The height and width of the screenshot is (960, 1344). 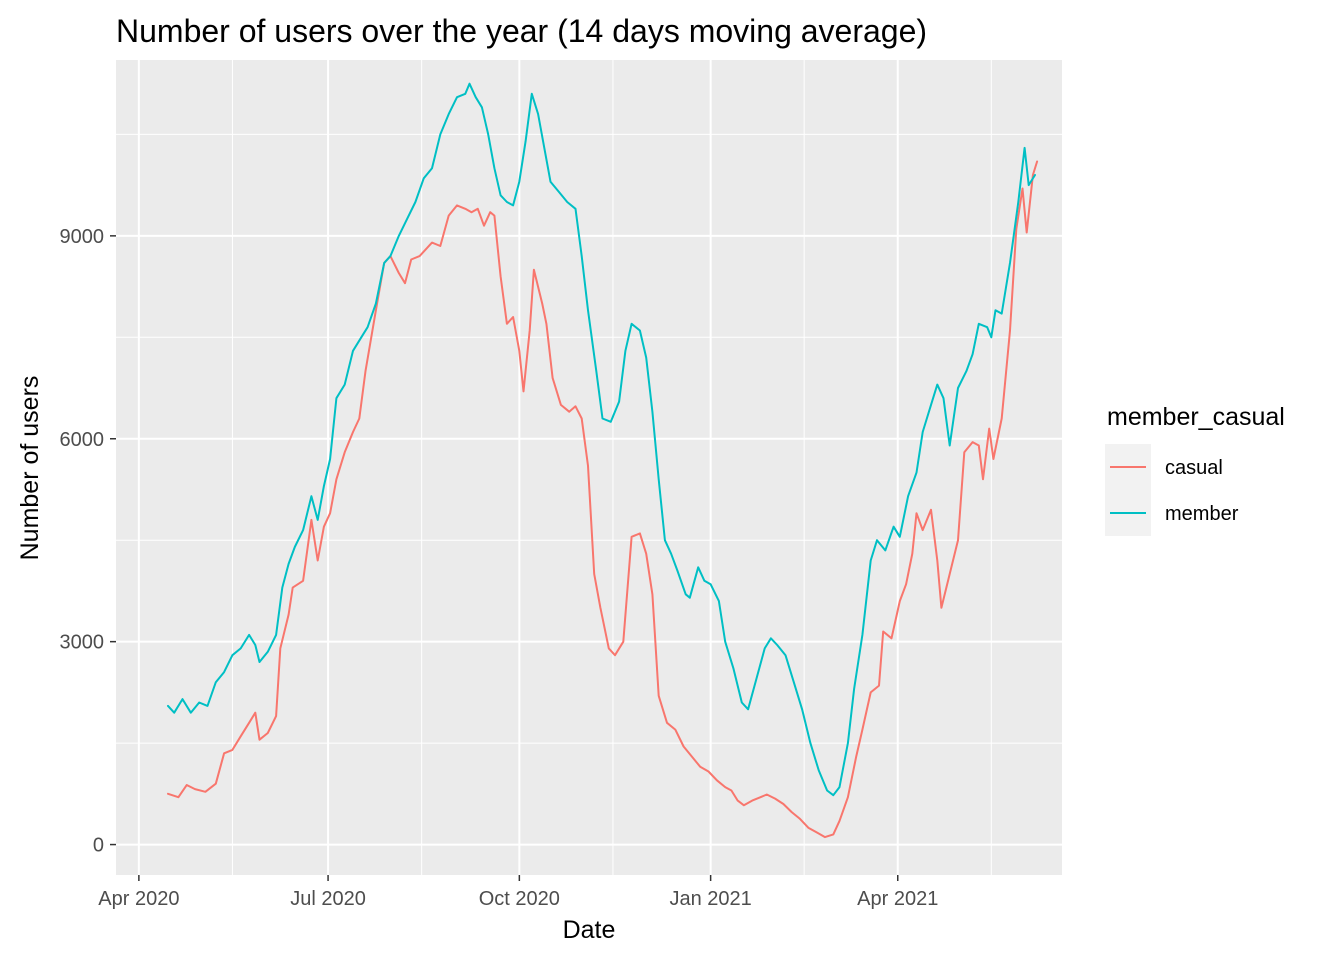 I want to click on x-axis-title: Date, so click(x=589, y=930).